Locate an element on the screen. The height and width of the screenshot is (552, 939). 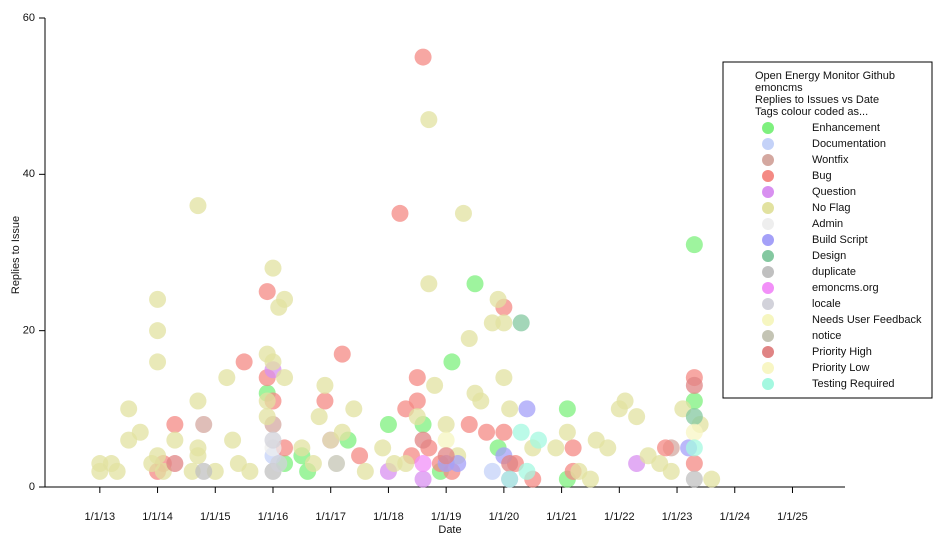
x-axis-label: Date is located at coordinates (449, 530).